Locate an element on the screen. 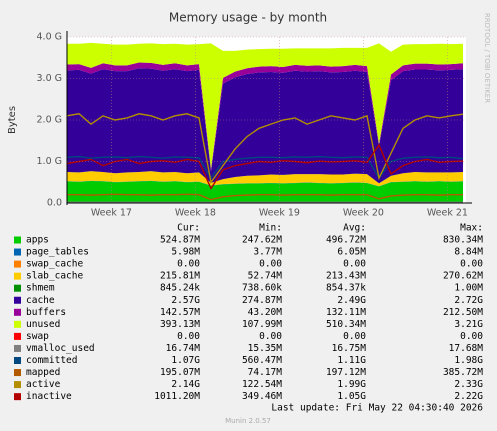  x-tick-label: Week 20 is located at coordinates (363, 213).